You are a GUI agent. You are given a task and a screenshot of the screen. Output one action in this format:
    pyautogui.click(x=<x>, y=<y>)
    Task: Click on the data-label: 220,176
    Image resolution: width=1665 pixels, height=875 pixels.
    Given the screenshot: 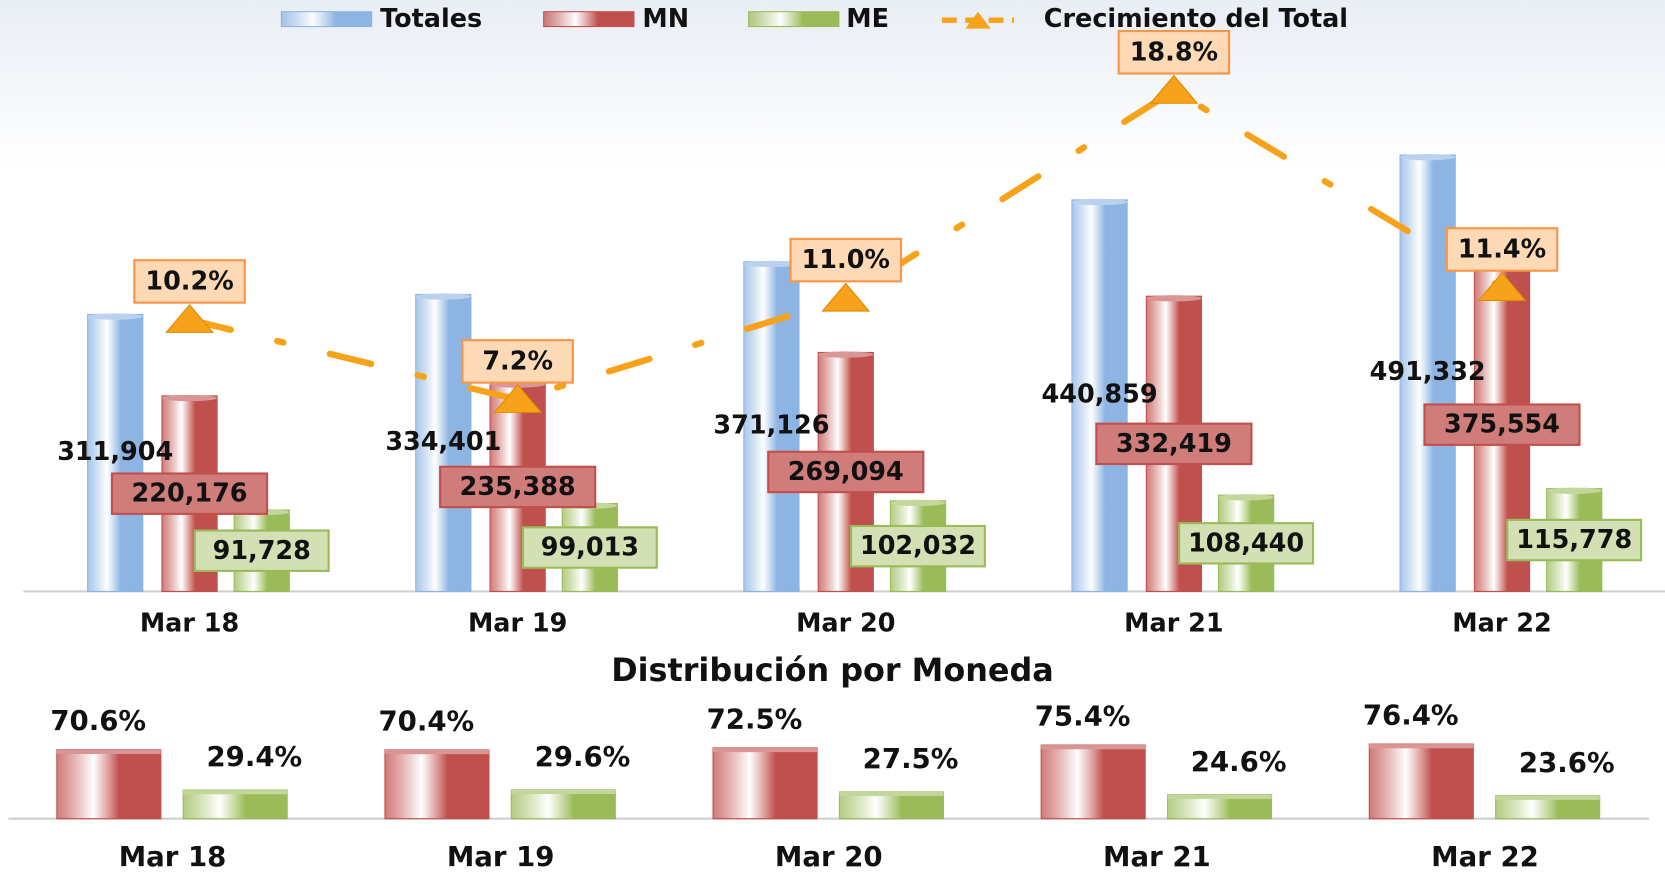 What is the action you would take?
    pyautogui.click(x=190, y=494)
    